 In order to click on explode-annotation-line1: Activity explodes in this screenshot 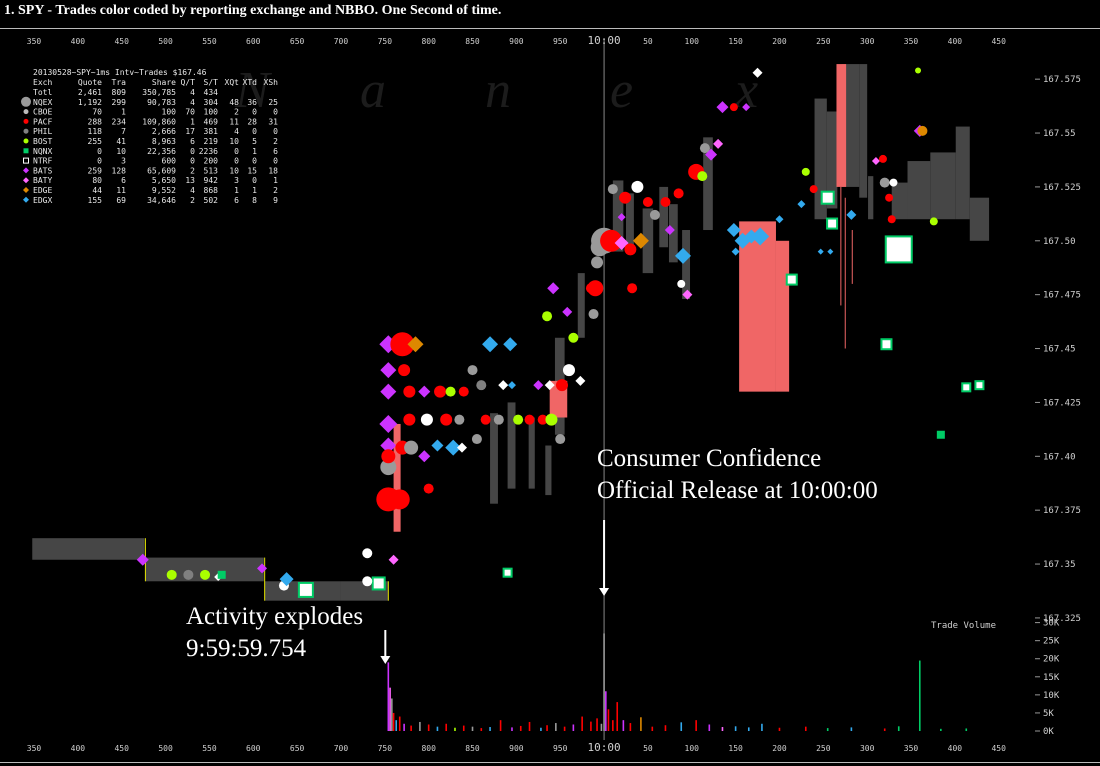, I will do `click(274, 616)`.